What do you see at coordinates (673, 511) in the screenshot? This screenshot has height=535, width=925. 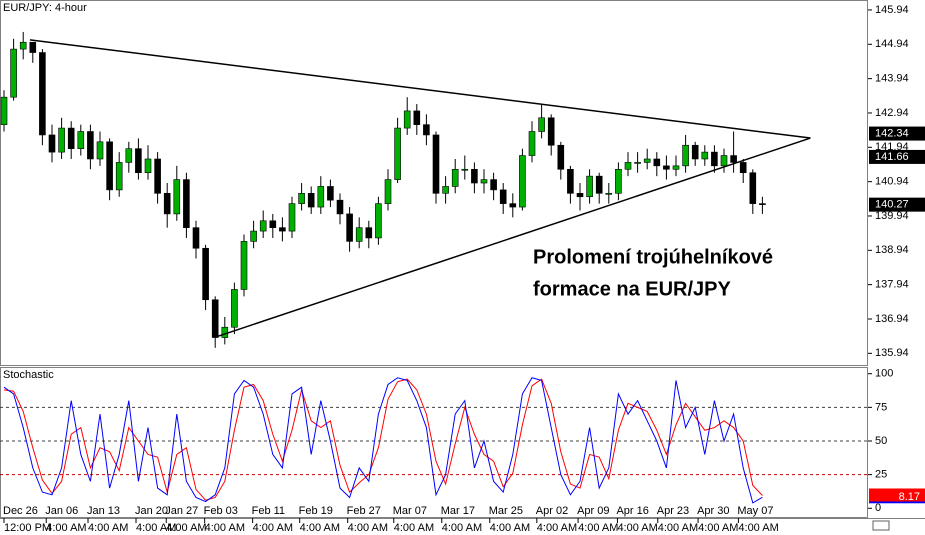 I see `x-tick-label: Apr 23` at bounding box center [673, 511].